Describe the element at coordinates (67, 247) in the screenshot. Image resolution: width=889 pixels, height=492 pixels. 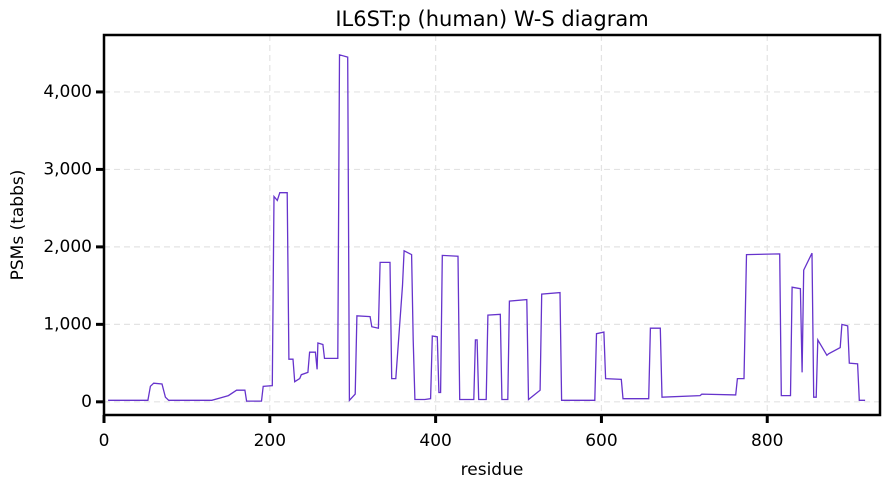
I see `y-tick-label: 2,000` at that location.